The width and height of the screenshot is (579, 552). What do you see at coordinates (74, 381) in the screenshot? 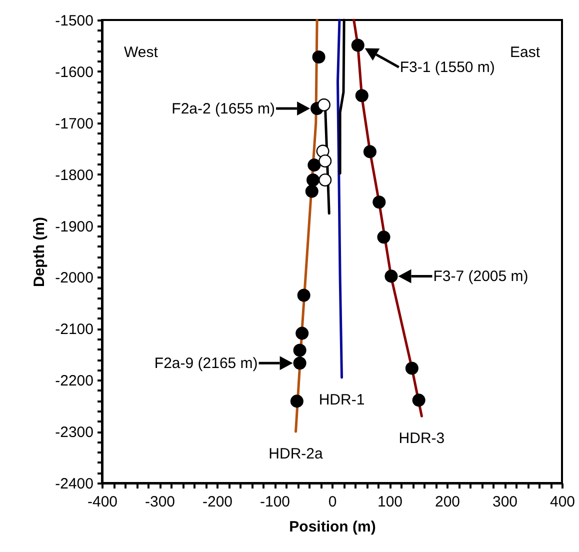
I see `y-tick-label: -2200` at bounding box center [74, 381].